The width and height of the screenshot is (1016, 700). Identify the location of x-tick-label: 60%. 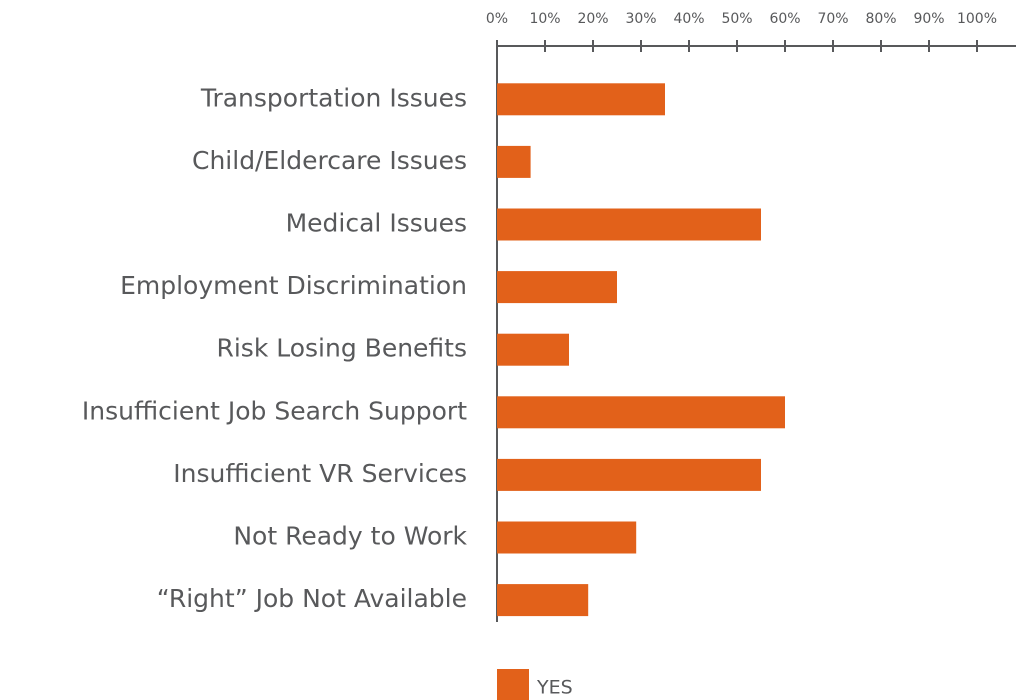
(784, 19).